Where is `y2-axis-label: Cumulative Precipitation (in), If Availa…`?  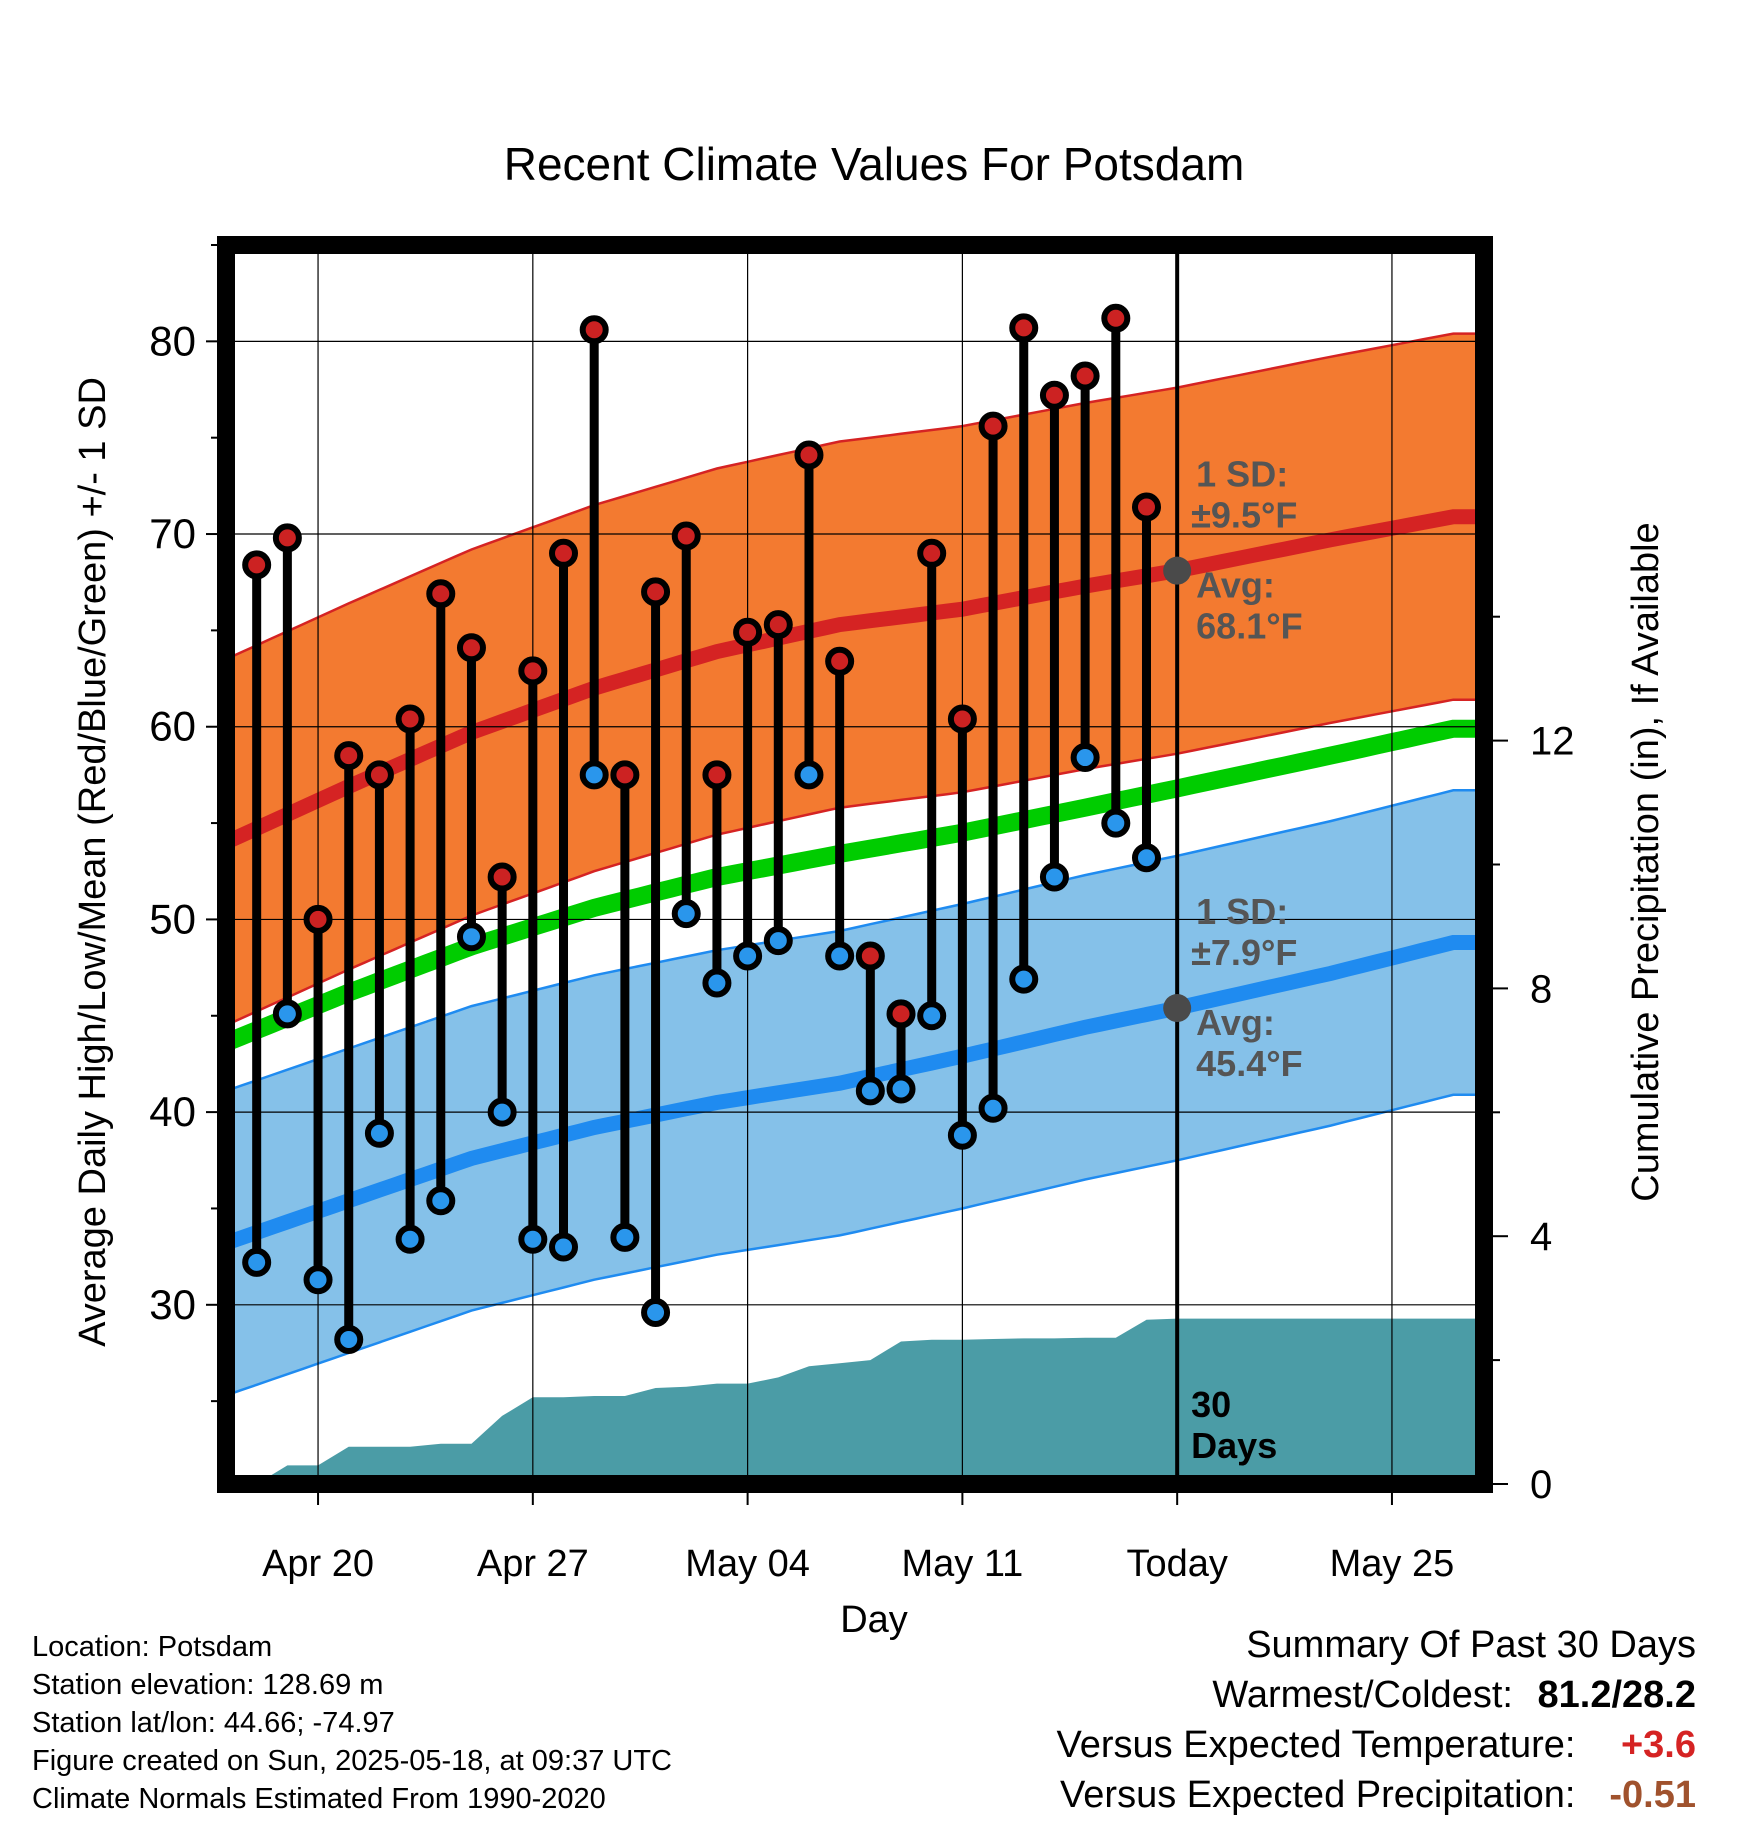
y2-axis-label: Cumulative Precipitation (in), If Availa… is located at coordinates (1646, 861).